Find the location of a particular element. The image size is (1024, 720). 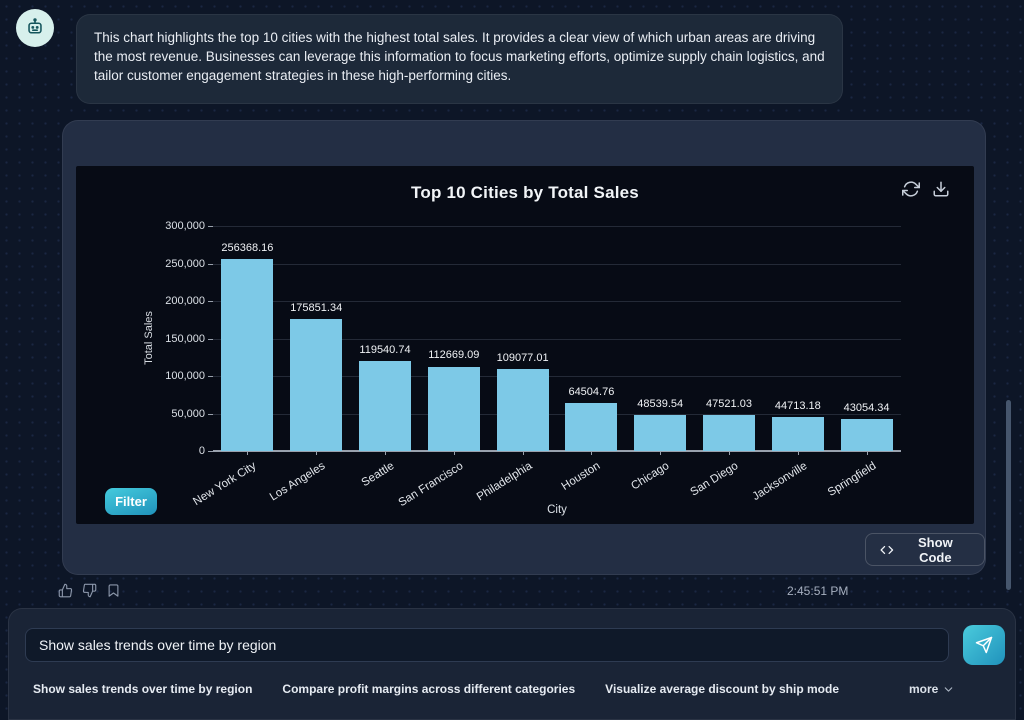

message-timestamp: 2:45:51 PM is located at coordinates (818, 591).